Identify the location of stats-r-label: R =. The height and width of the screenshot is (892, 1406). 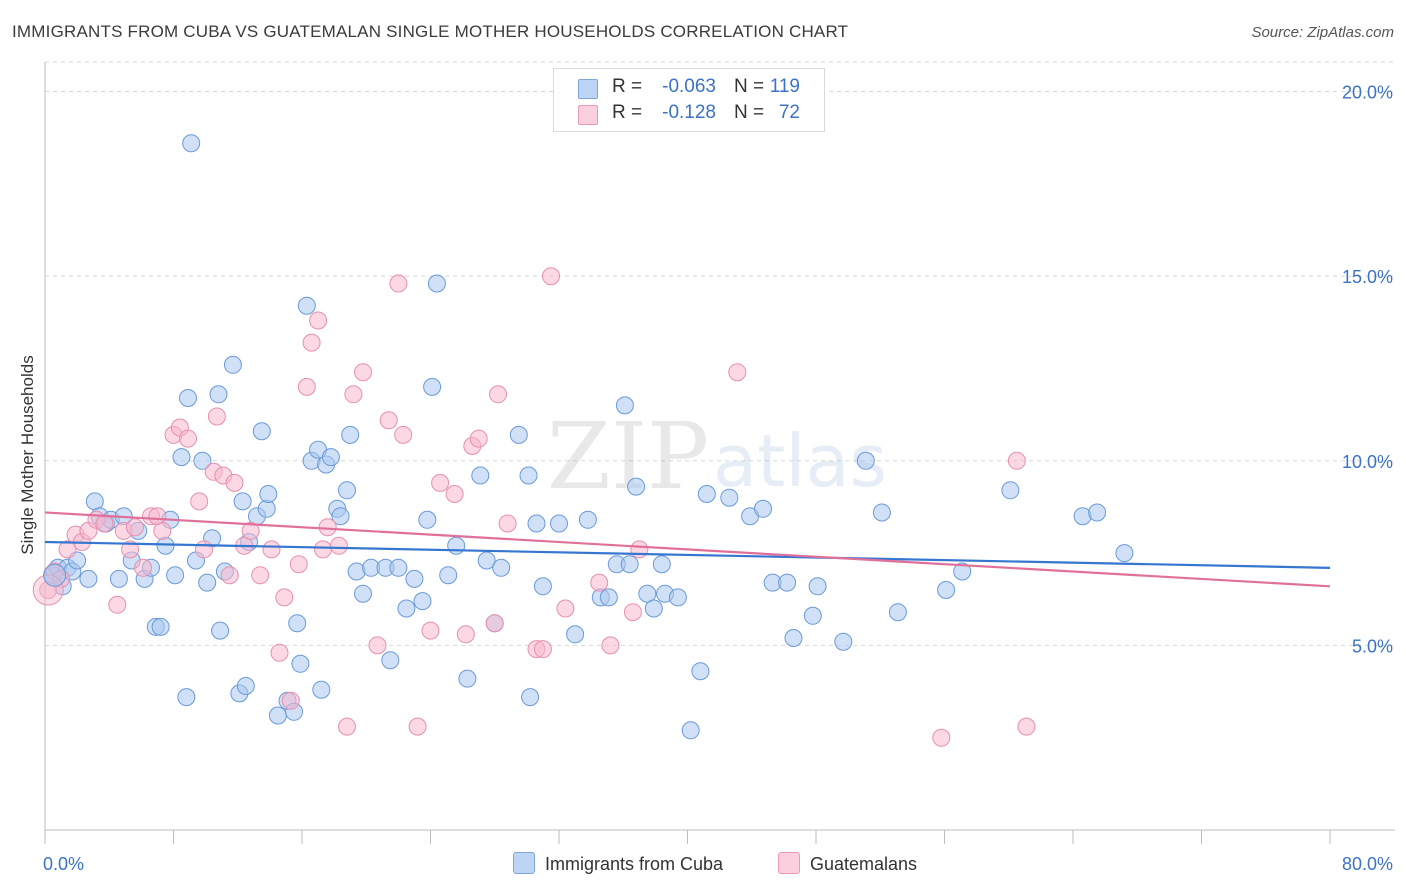
(627, 86).